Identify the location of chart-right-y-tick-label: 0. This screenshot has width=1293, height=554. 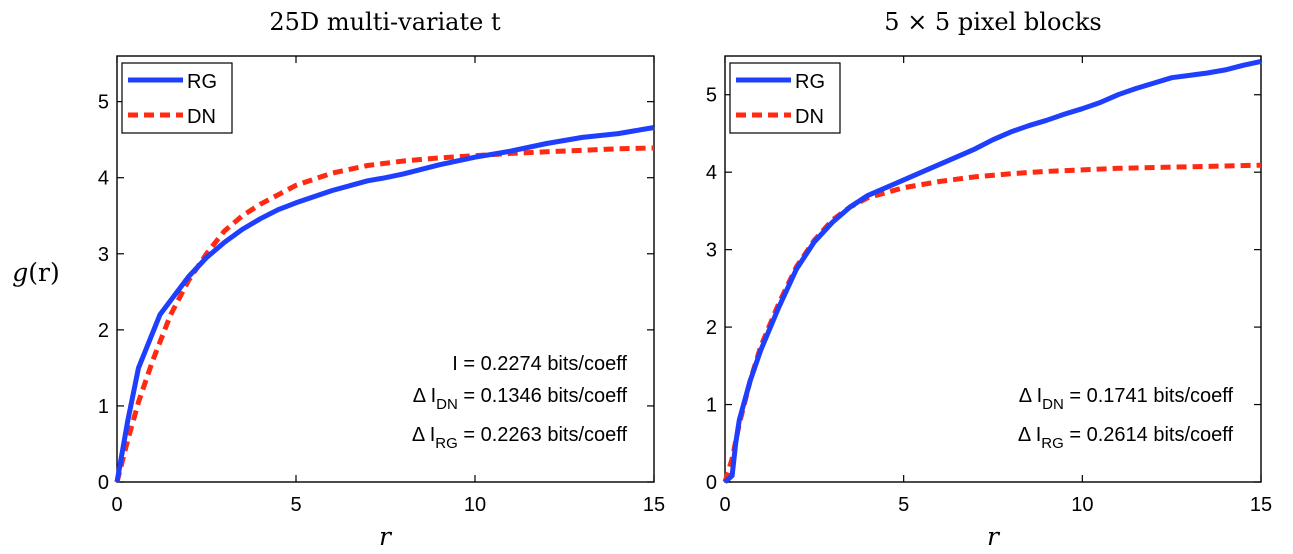
(711, 483).